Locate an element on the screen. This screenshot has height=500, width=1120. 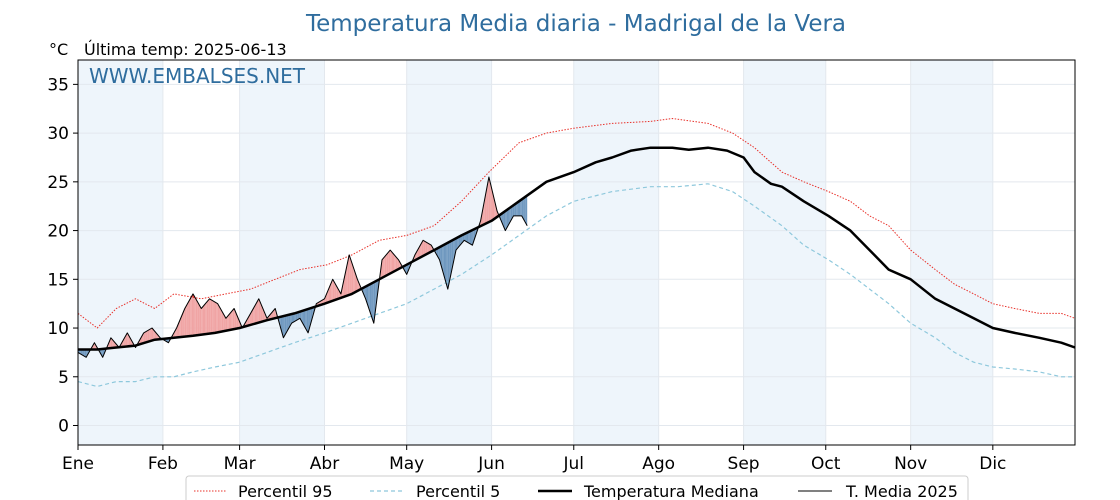
x-tick-label-Ago: Ago is located at coordinates (658, 464).